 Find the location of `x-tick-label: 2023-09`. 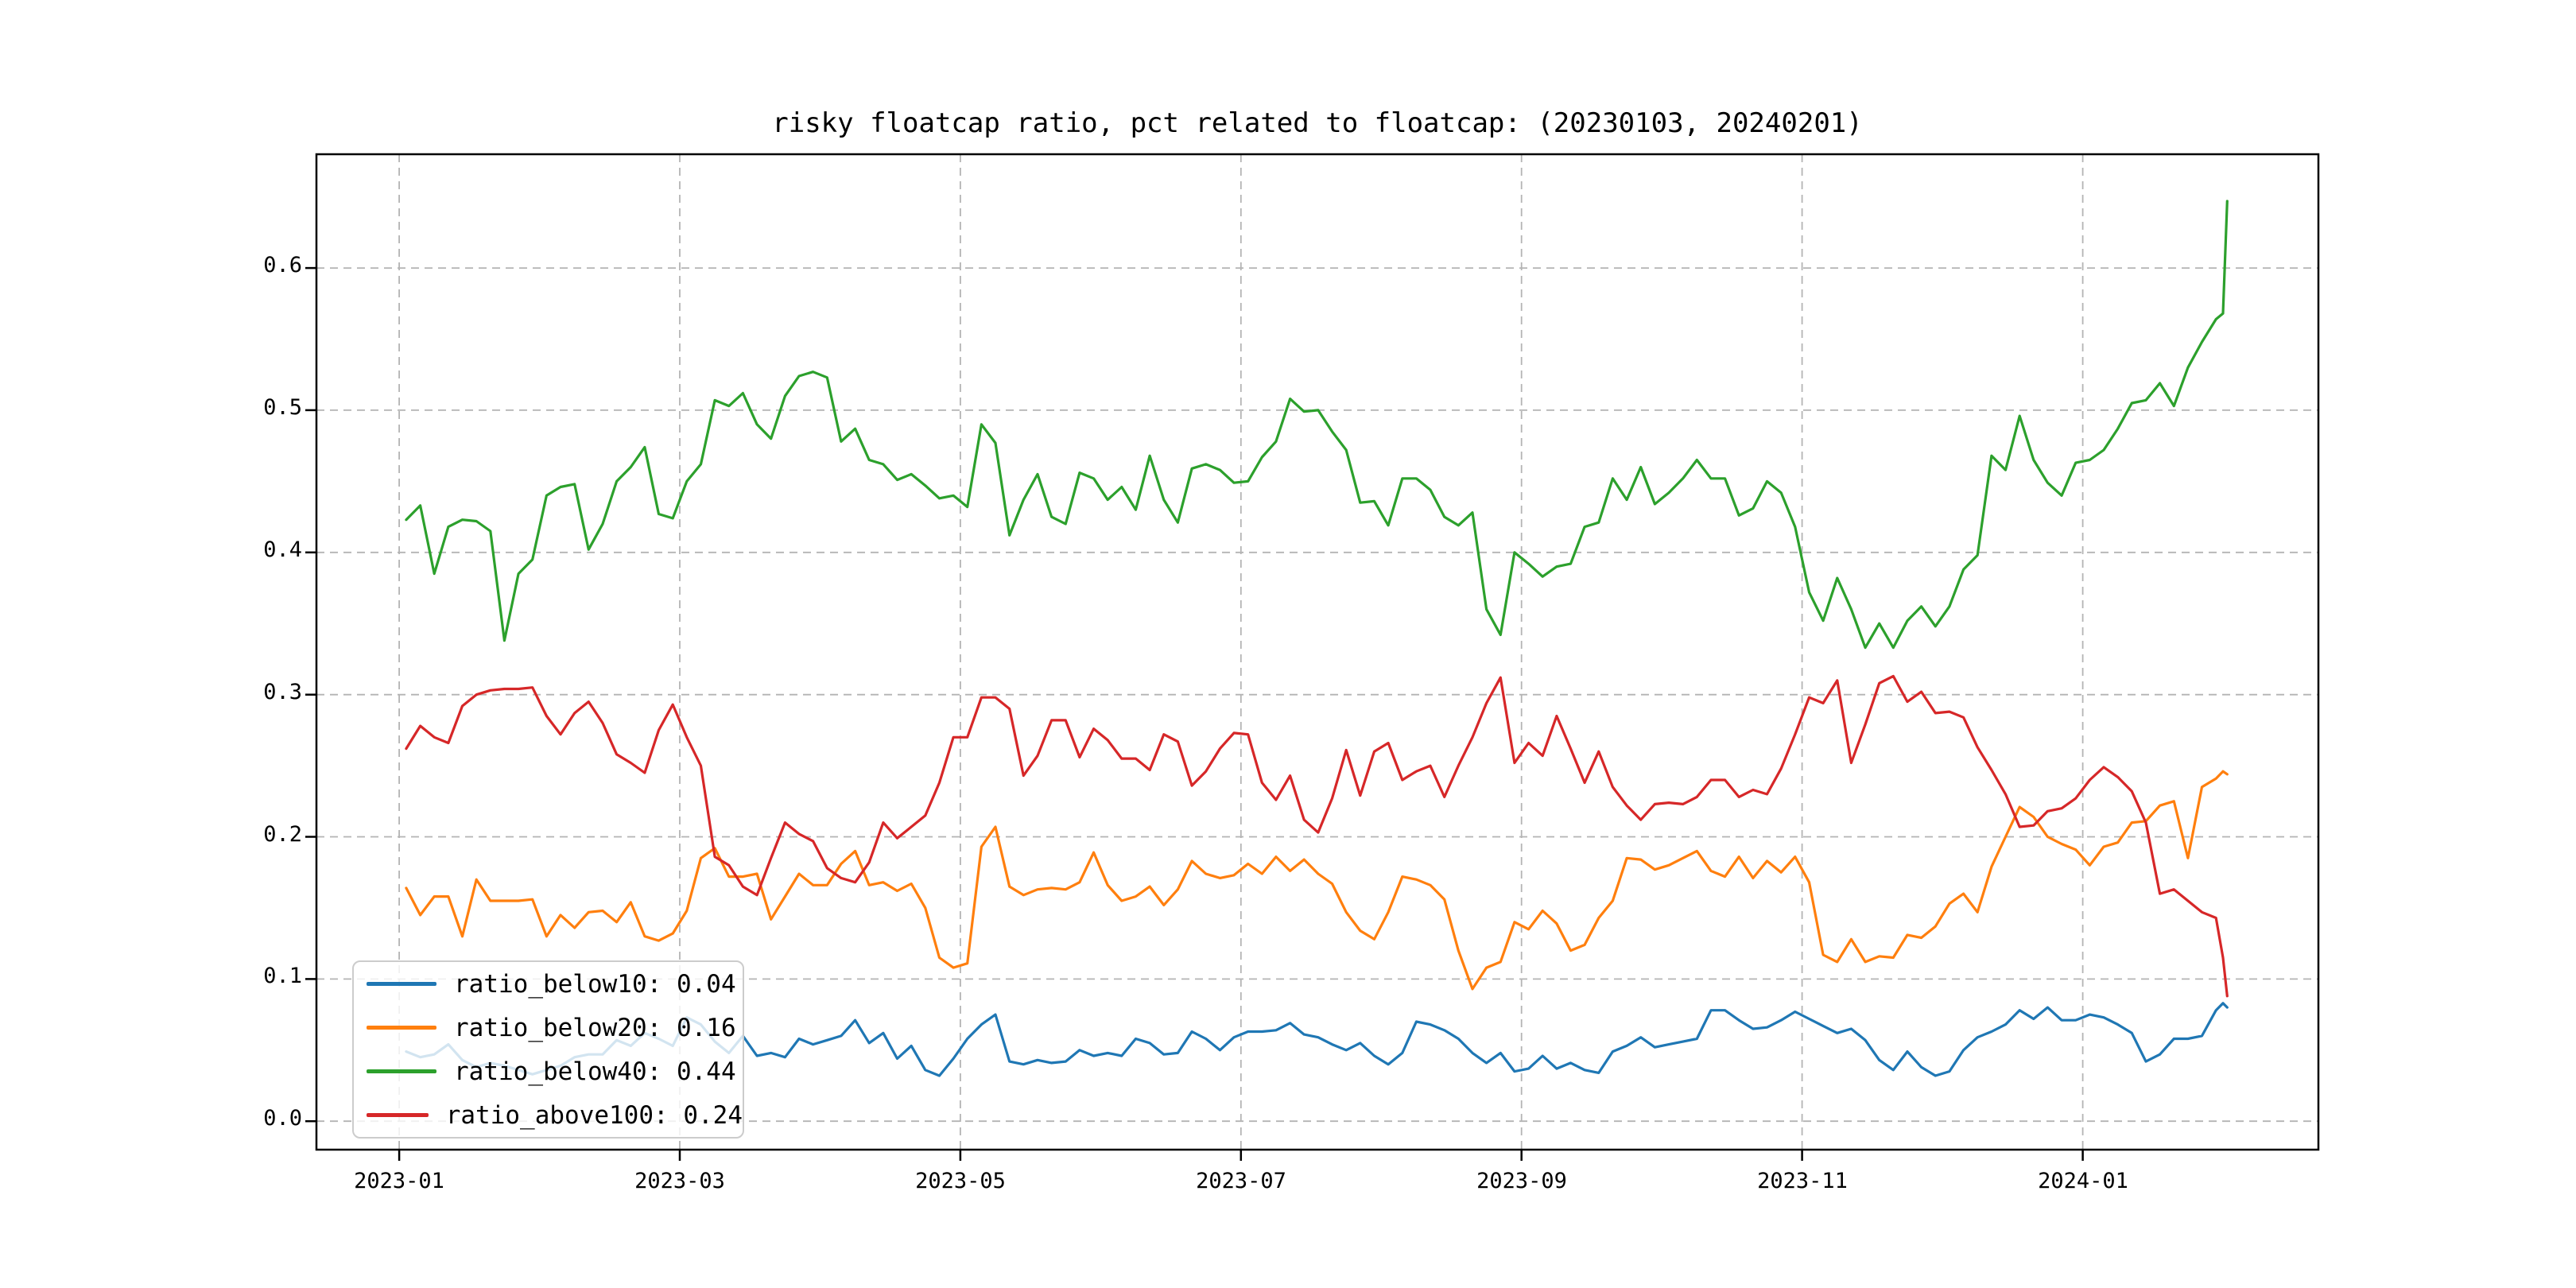

x-tick-label: 2023-09 is located at coordinates (1522, 1181).